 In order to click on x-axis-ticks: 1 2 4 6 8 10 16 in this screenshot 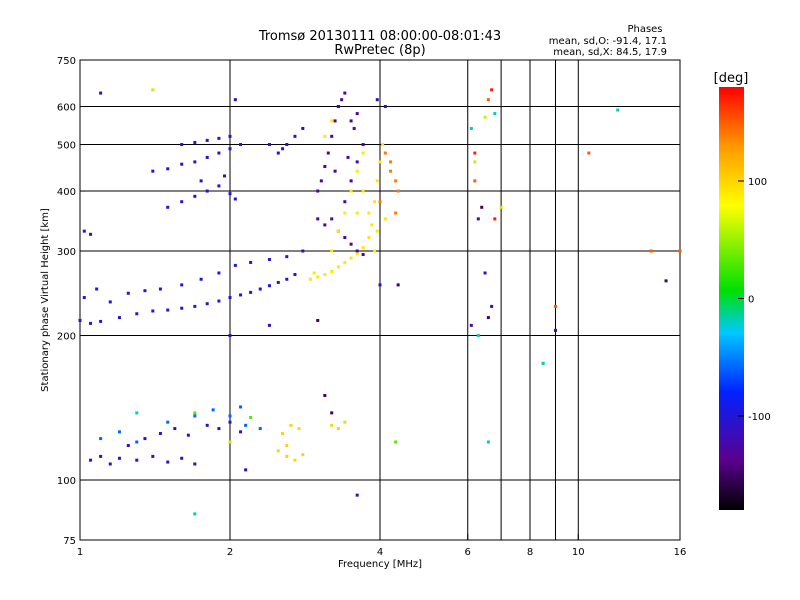, I will do `click(381, 546)`.